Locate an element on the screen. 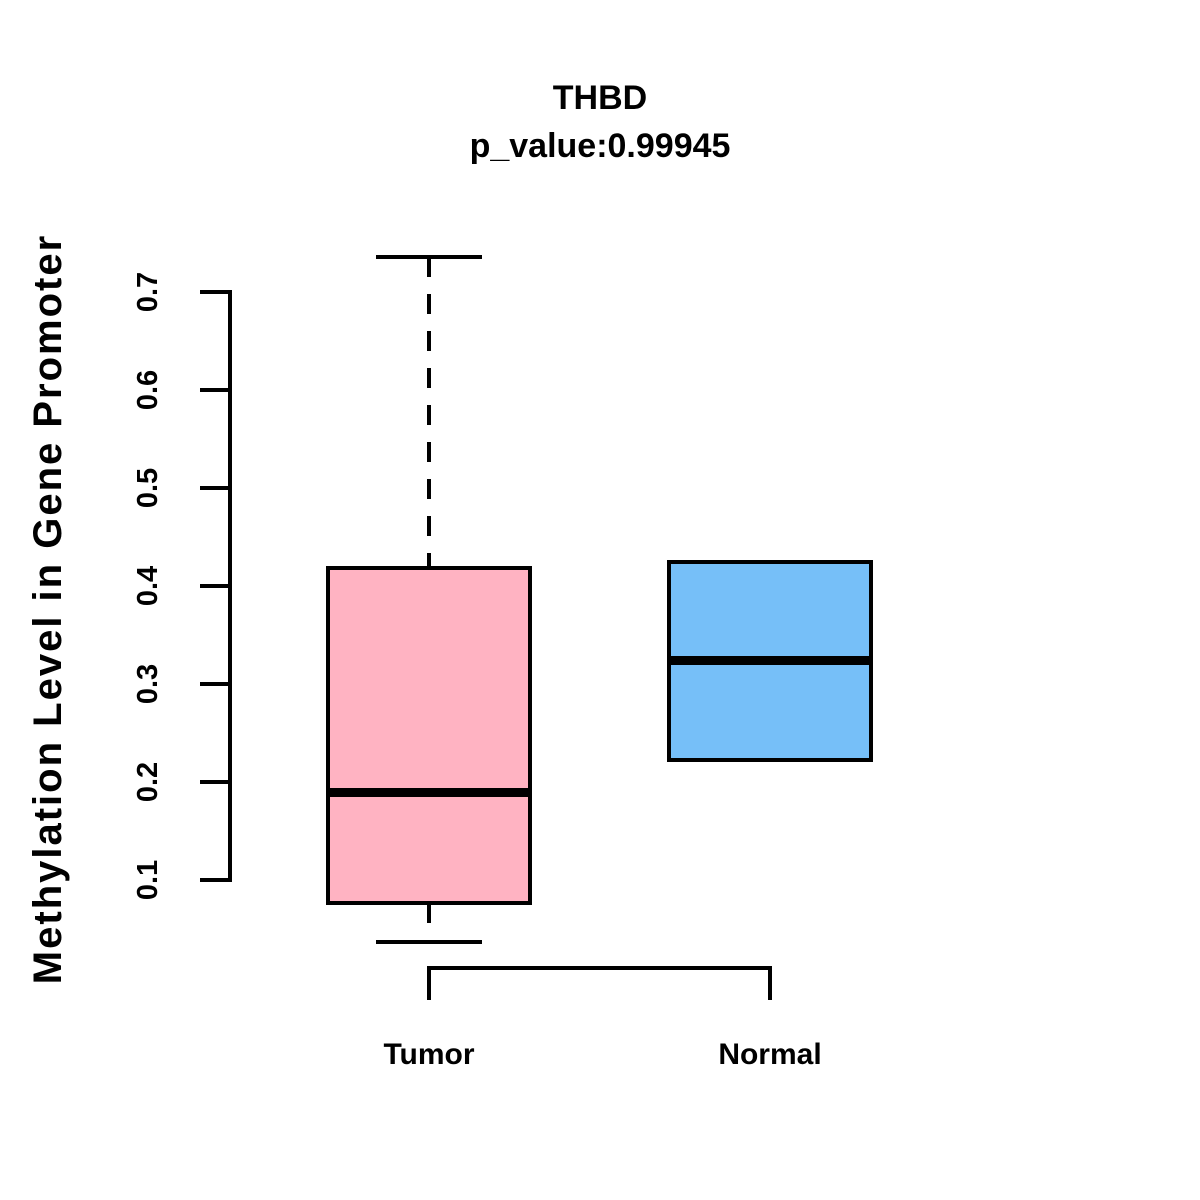  whisker-cap-upper-tumor is located at coordinates (429, 256).